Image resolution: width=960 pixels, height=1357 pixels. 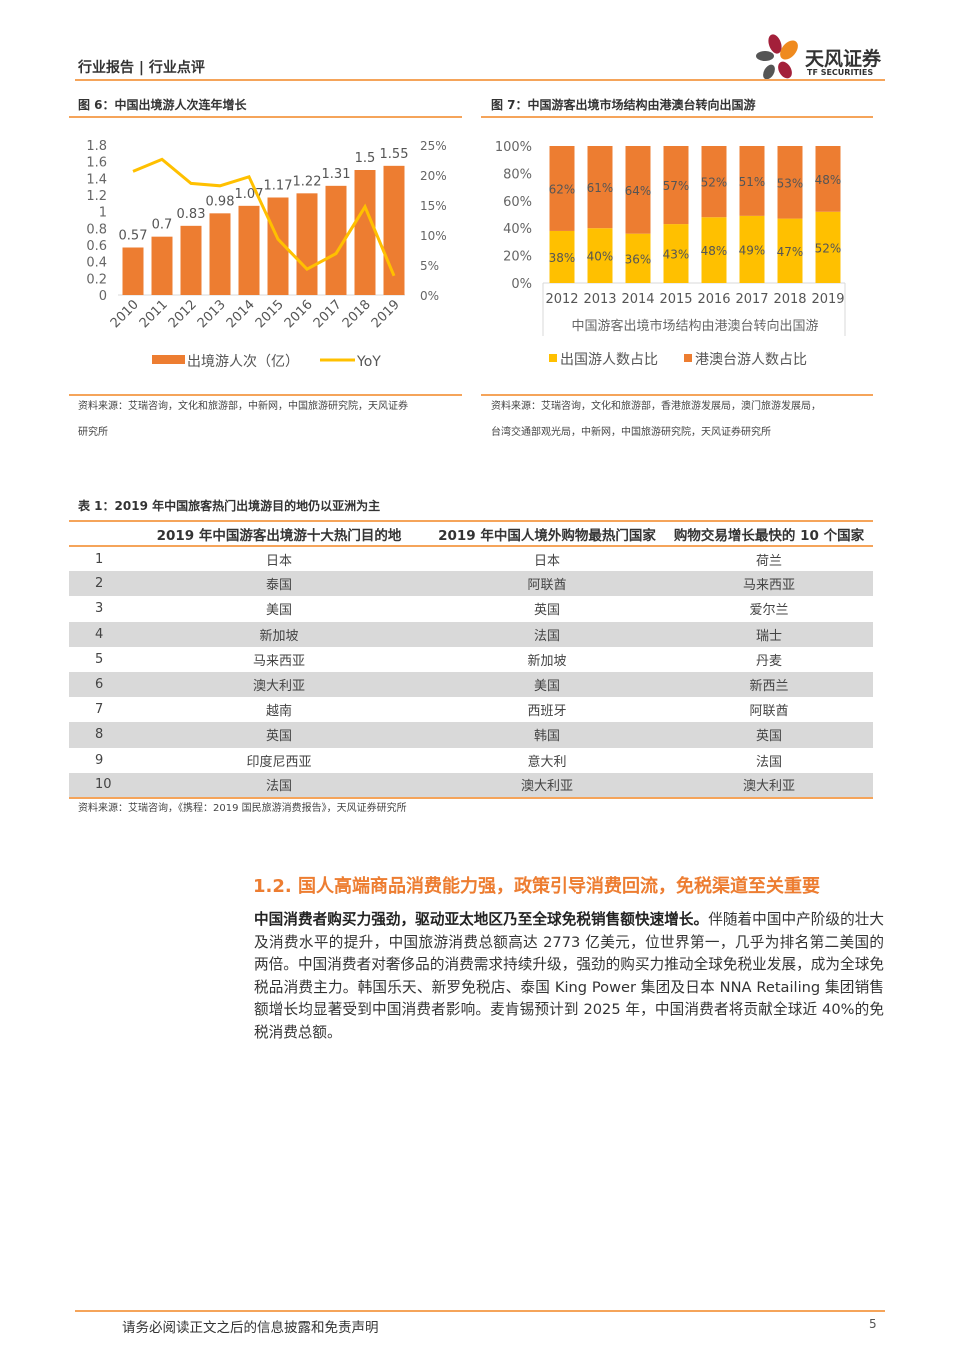 What do you see at coordinates (777, 57) in the screenshot?
I see `logo-flower-icon` at bounding box center [777, 57].